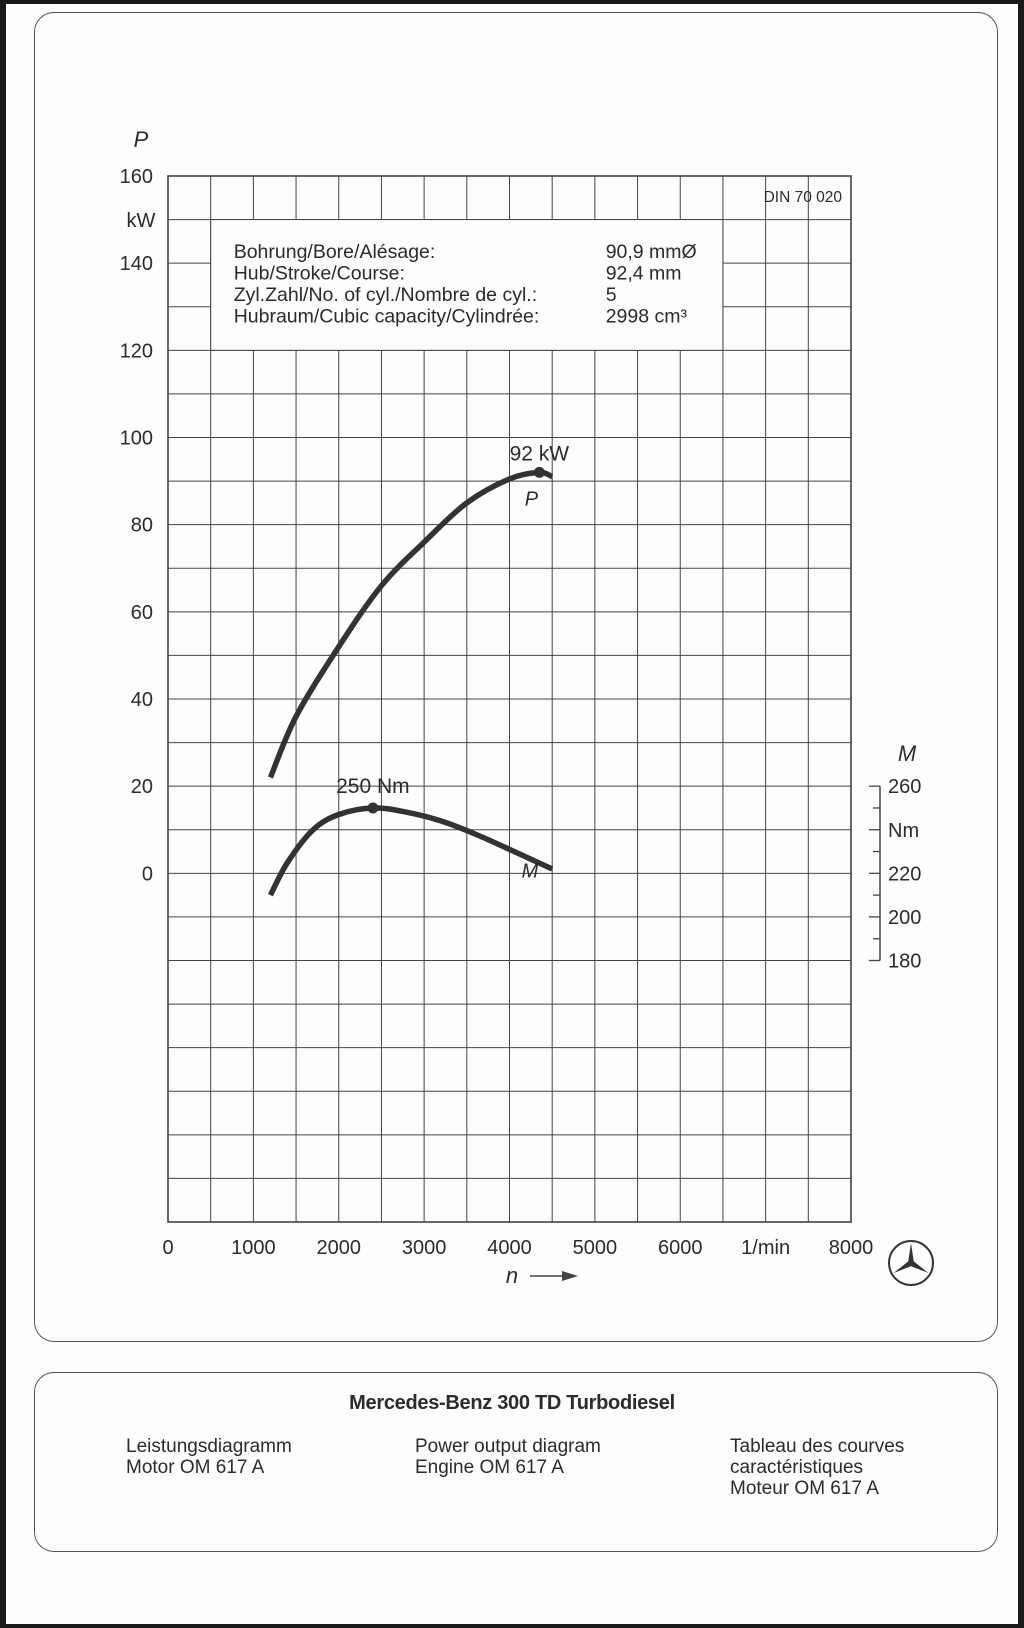 The image size is (1024, 1628). I want to click on din-label: DIN 70 020, so click(803, 197).